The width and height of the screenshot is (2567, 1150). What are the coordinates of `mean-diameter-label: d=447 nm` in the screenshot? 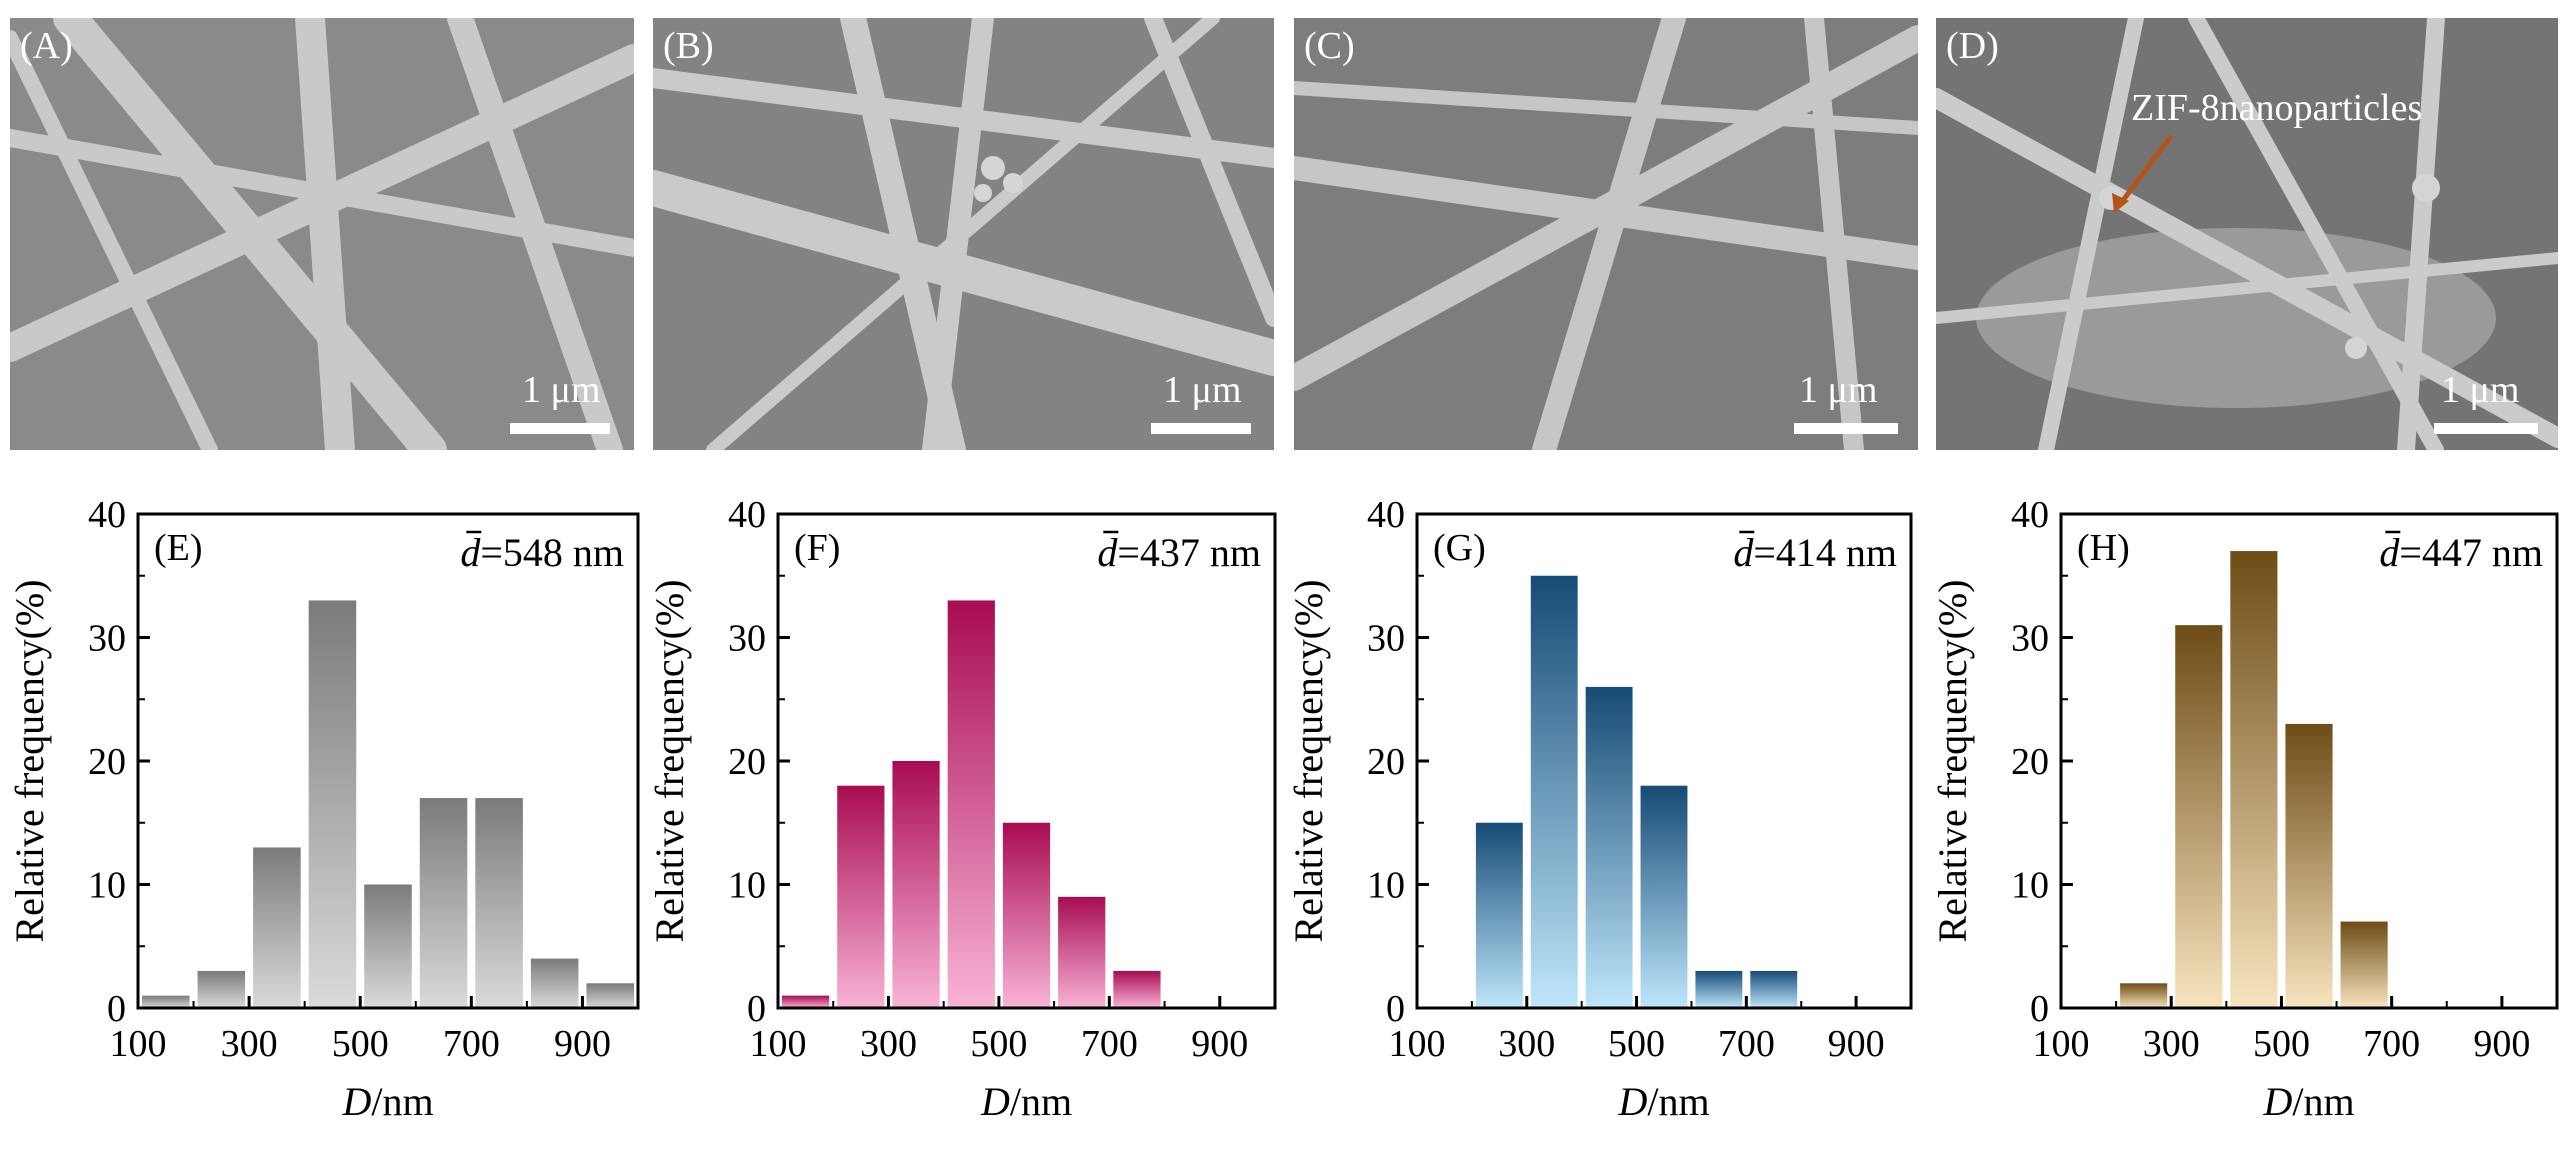 It's located at (2461, 552).